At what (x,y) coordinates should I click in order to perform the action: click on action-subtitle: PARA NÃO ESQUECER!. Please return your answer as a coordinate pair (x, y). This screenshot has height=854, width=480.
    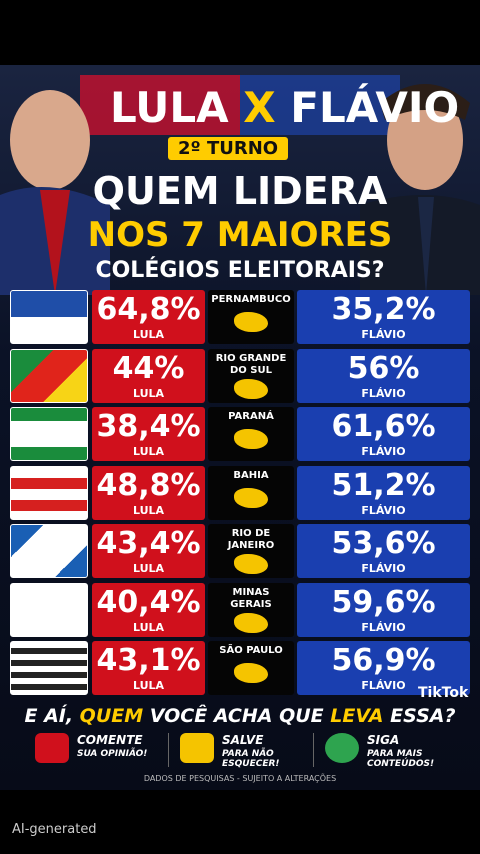
    Looking at the image, I should click on (251, 759).